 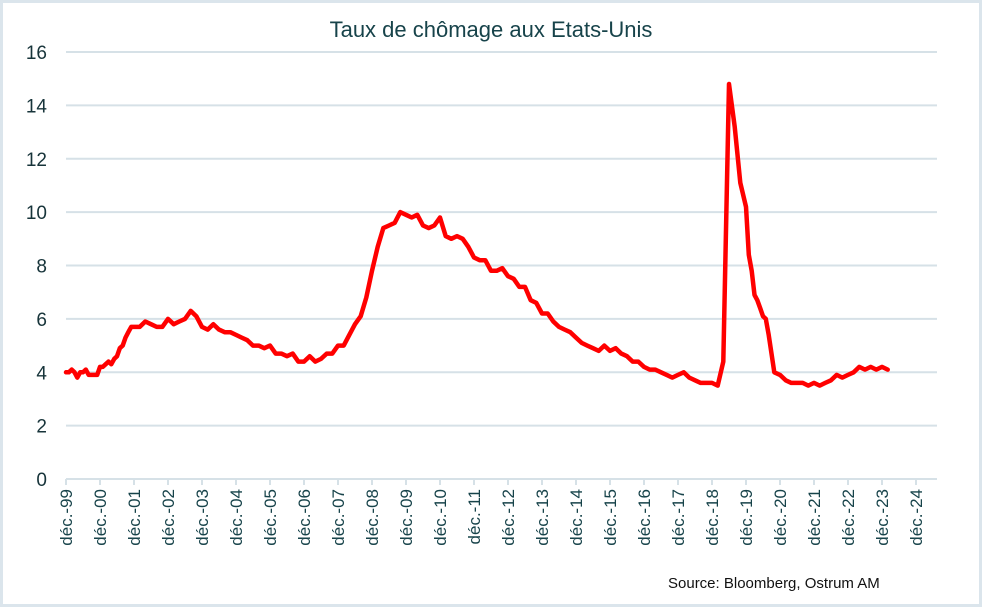 What do you see at coordinates (780, 517) in the screenshot?
I see `x-tick-label: déc.-20` at bounding box center [780, 517].